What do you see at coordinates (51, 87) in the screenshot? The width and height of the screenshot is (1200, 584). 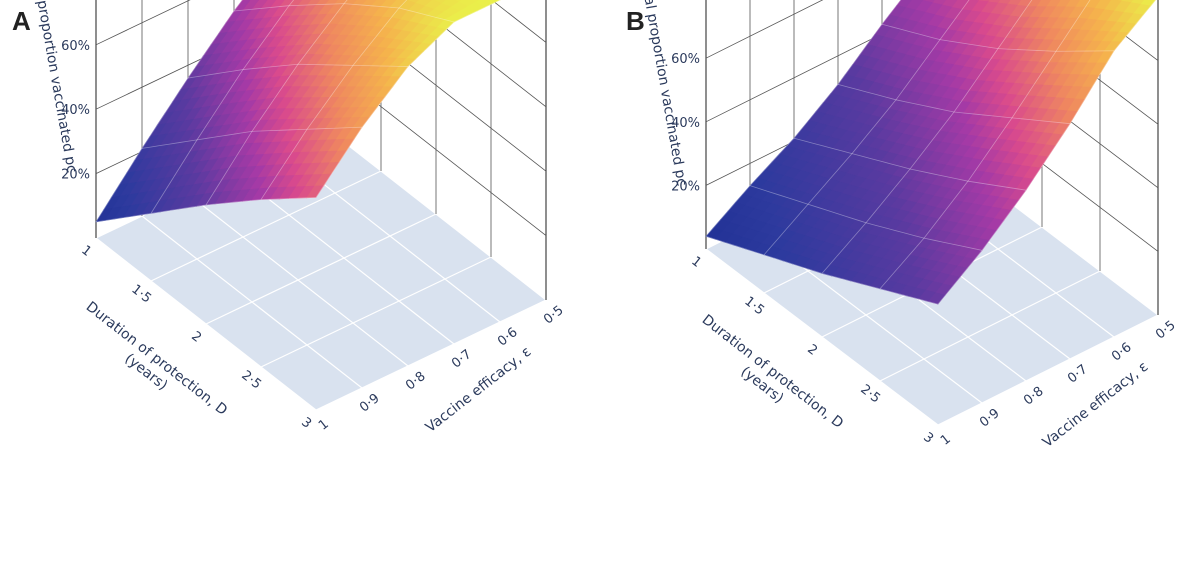 I see `z-axis-label: Critical proportion vaccinated pc` at bounding box center [51, 87].